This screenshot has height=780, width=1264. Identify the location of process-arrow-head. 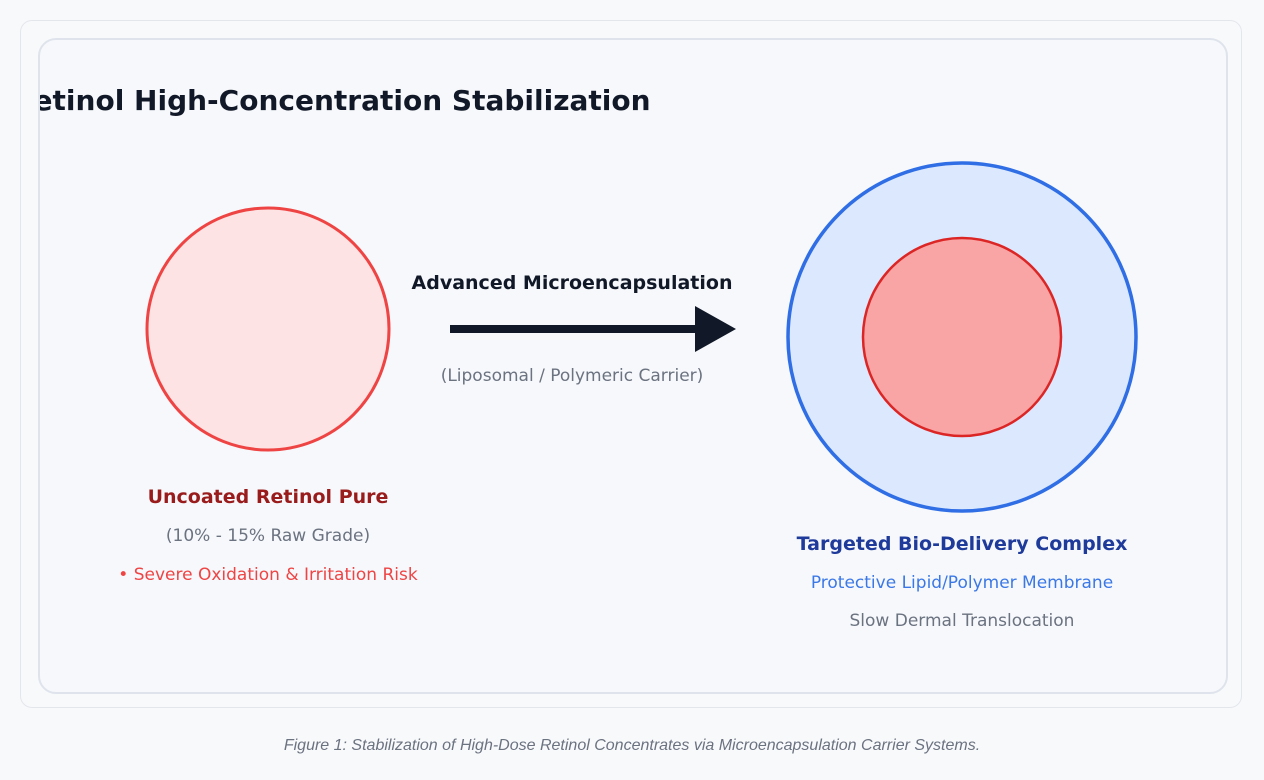
(715, 329).